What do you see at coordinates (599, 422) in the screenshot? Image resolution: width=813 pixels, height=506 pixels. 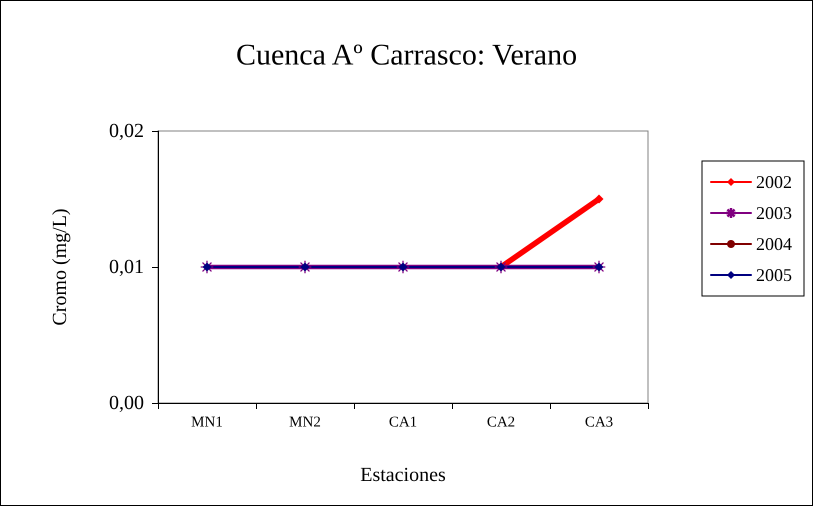 I see `x-tick-label: CA3` at bounding box center [599, 422].